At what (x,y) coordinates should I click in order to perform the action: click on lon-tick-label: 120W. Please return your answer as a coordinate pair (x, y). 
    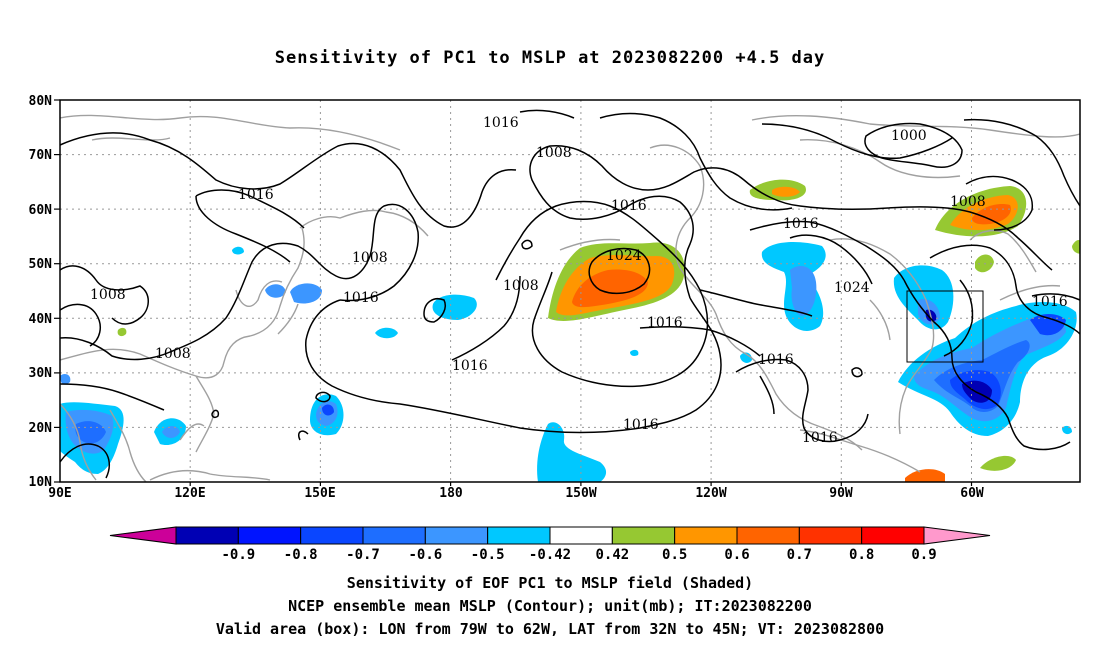
    Looking at the image, I should click on (710, 493).